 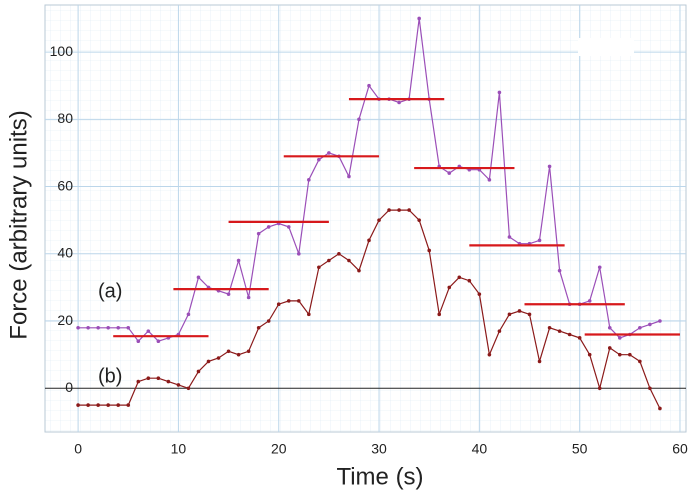 I want to click on x-tick-label: 30, so click(x=379, y=449).